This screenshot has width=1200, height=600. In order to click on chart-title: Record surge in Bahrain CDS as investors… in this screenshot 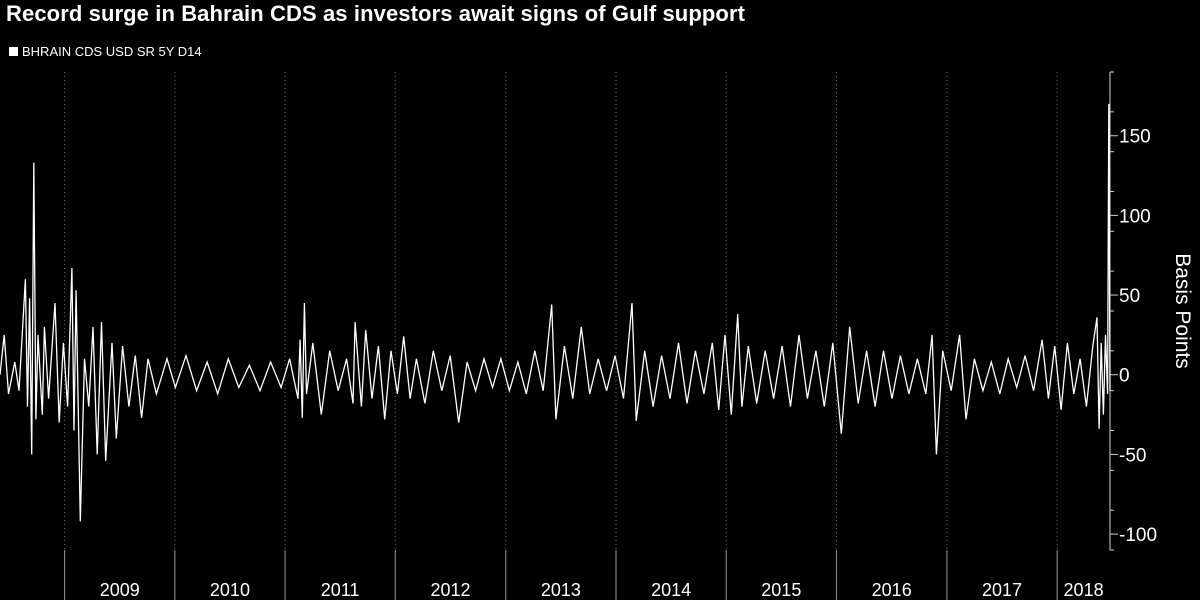, I will do `click(376, 13)`.